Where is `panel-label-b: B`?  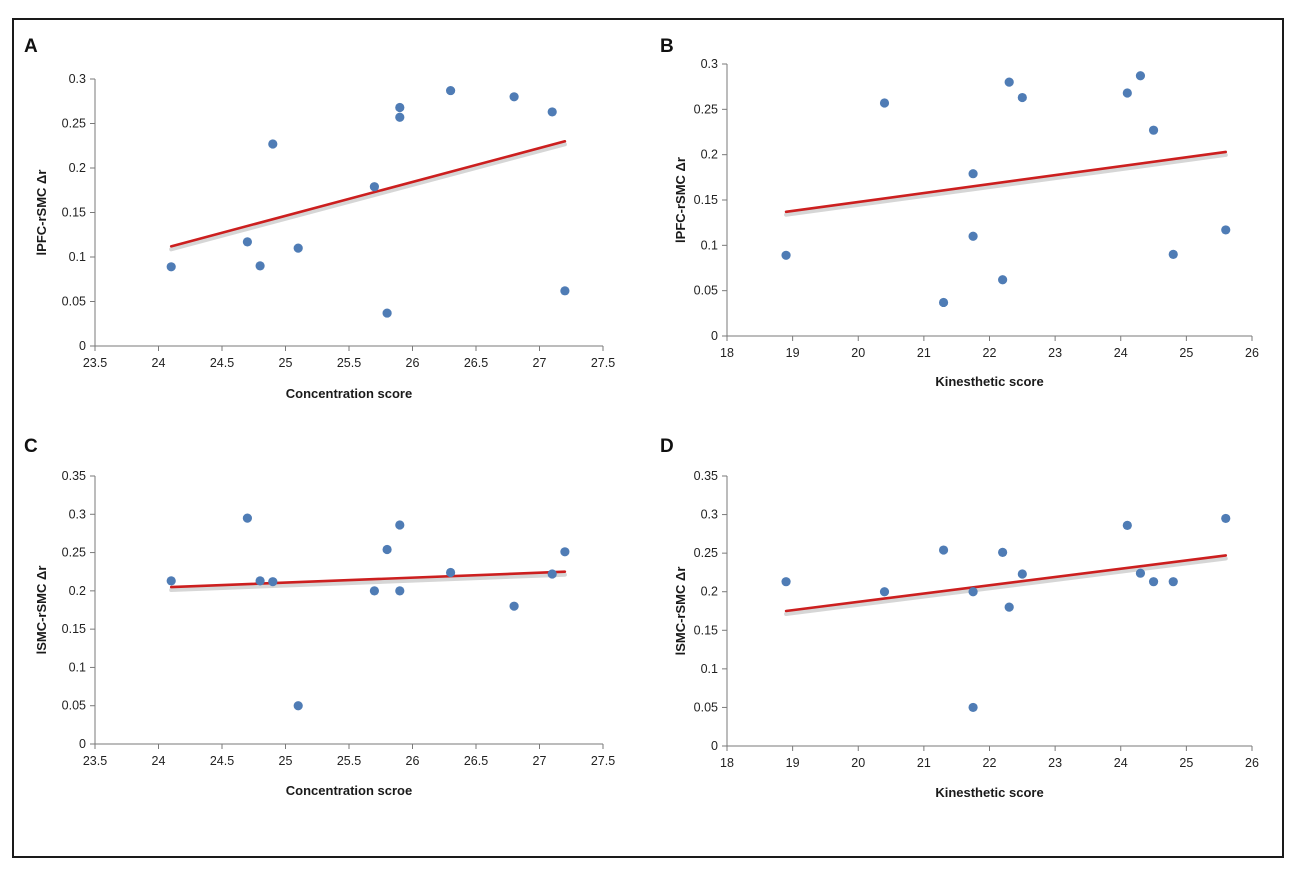
panel-label-b: B is located at coordinates (667, 46).